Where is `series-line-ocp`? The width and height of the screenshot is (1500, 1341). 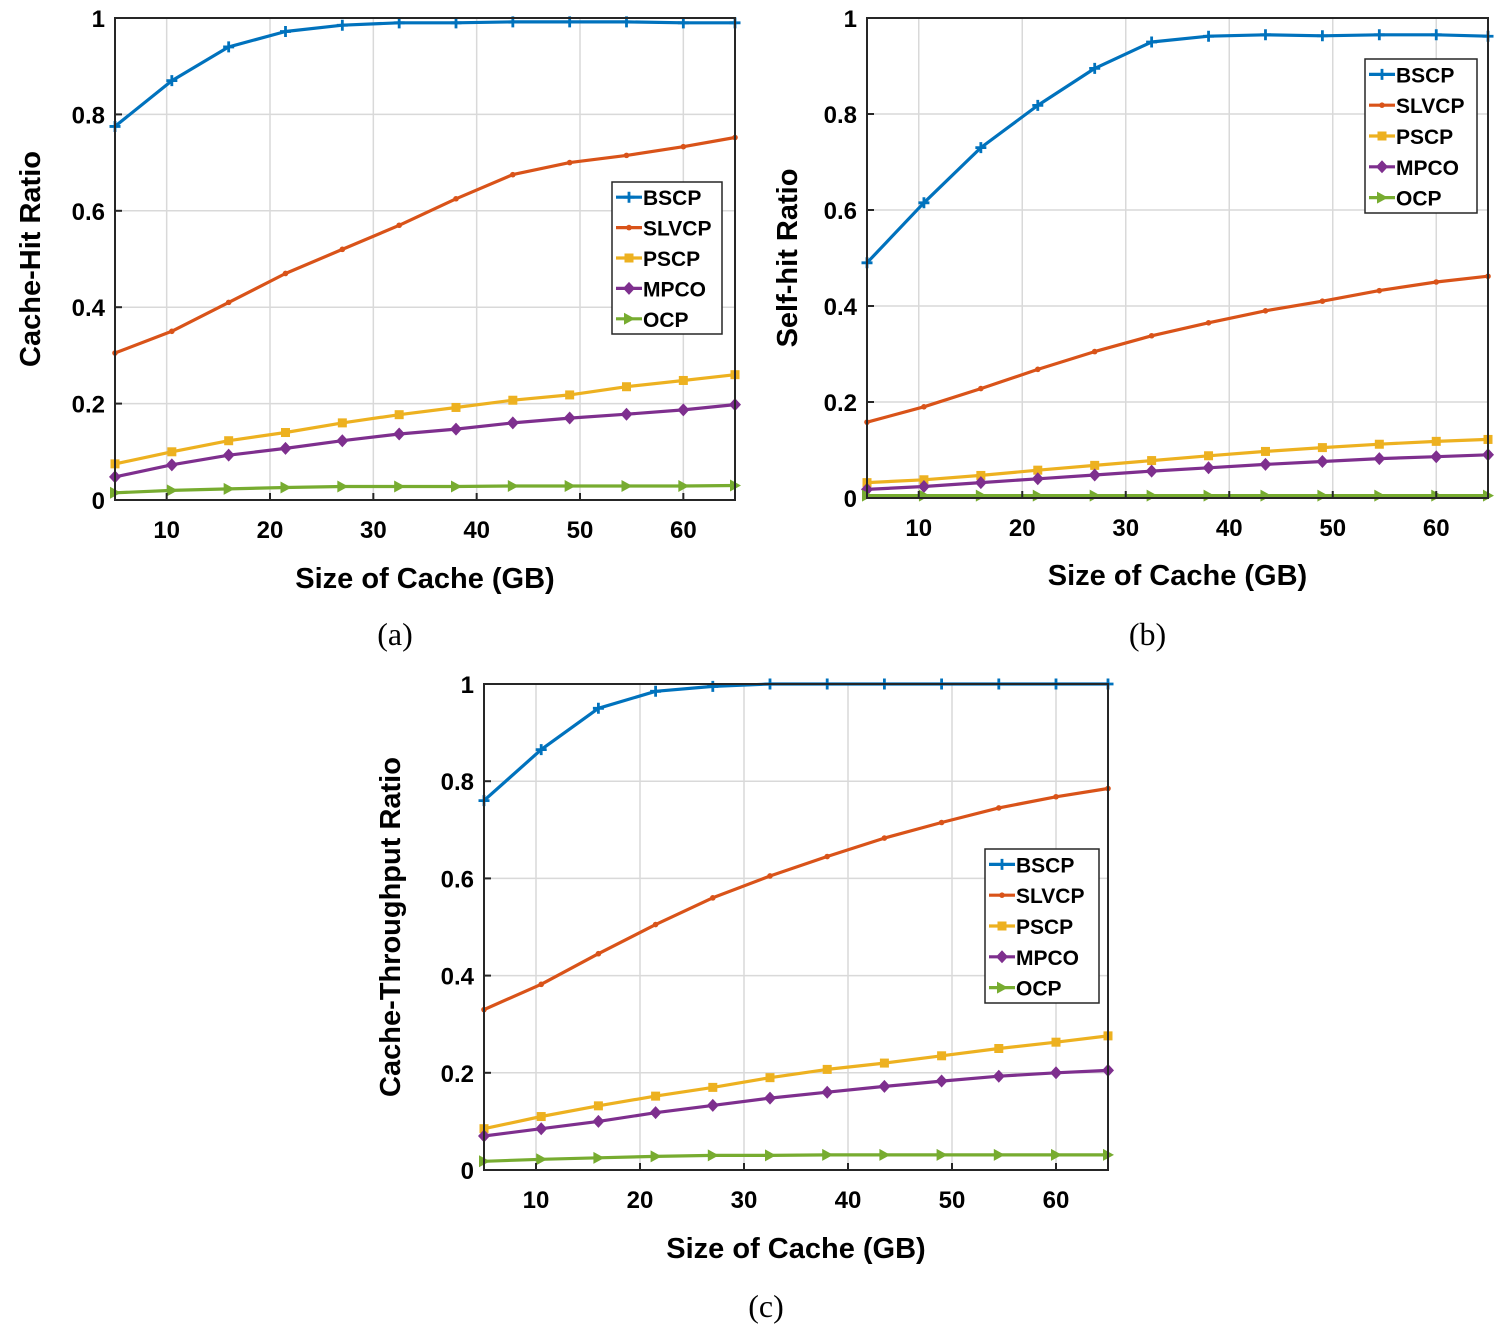 series-line-ocp is located at coordinates (425, 489).